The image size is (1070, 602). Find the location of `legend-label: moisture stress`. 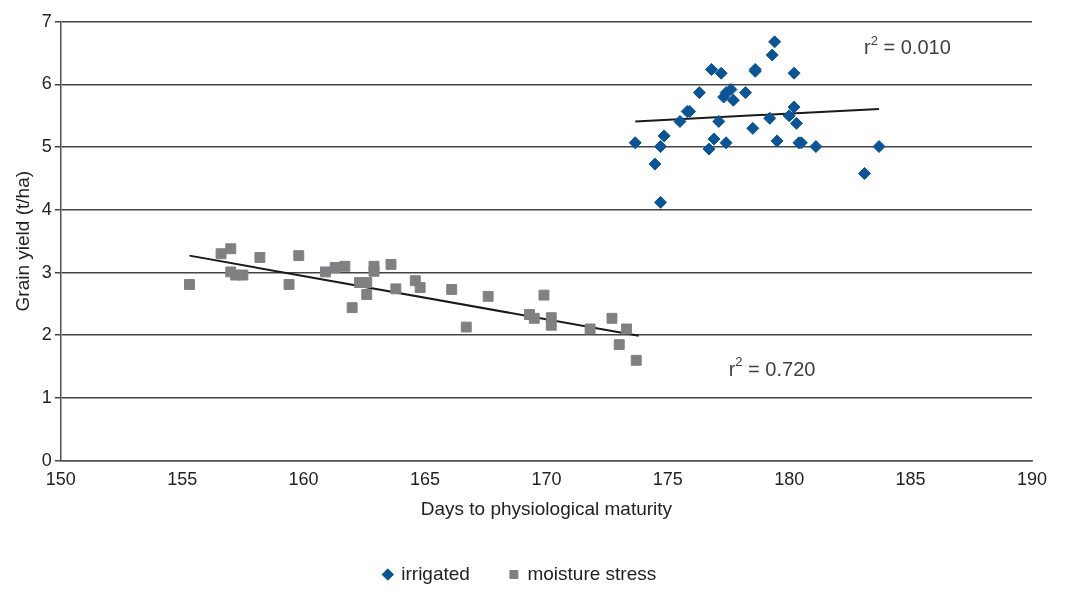

legend-label: moisture stress is located at coordinates (592, 573).